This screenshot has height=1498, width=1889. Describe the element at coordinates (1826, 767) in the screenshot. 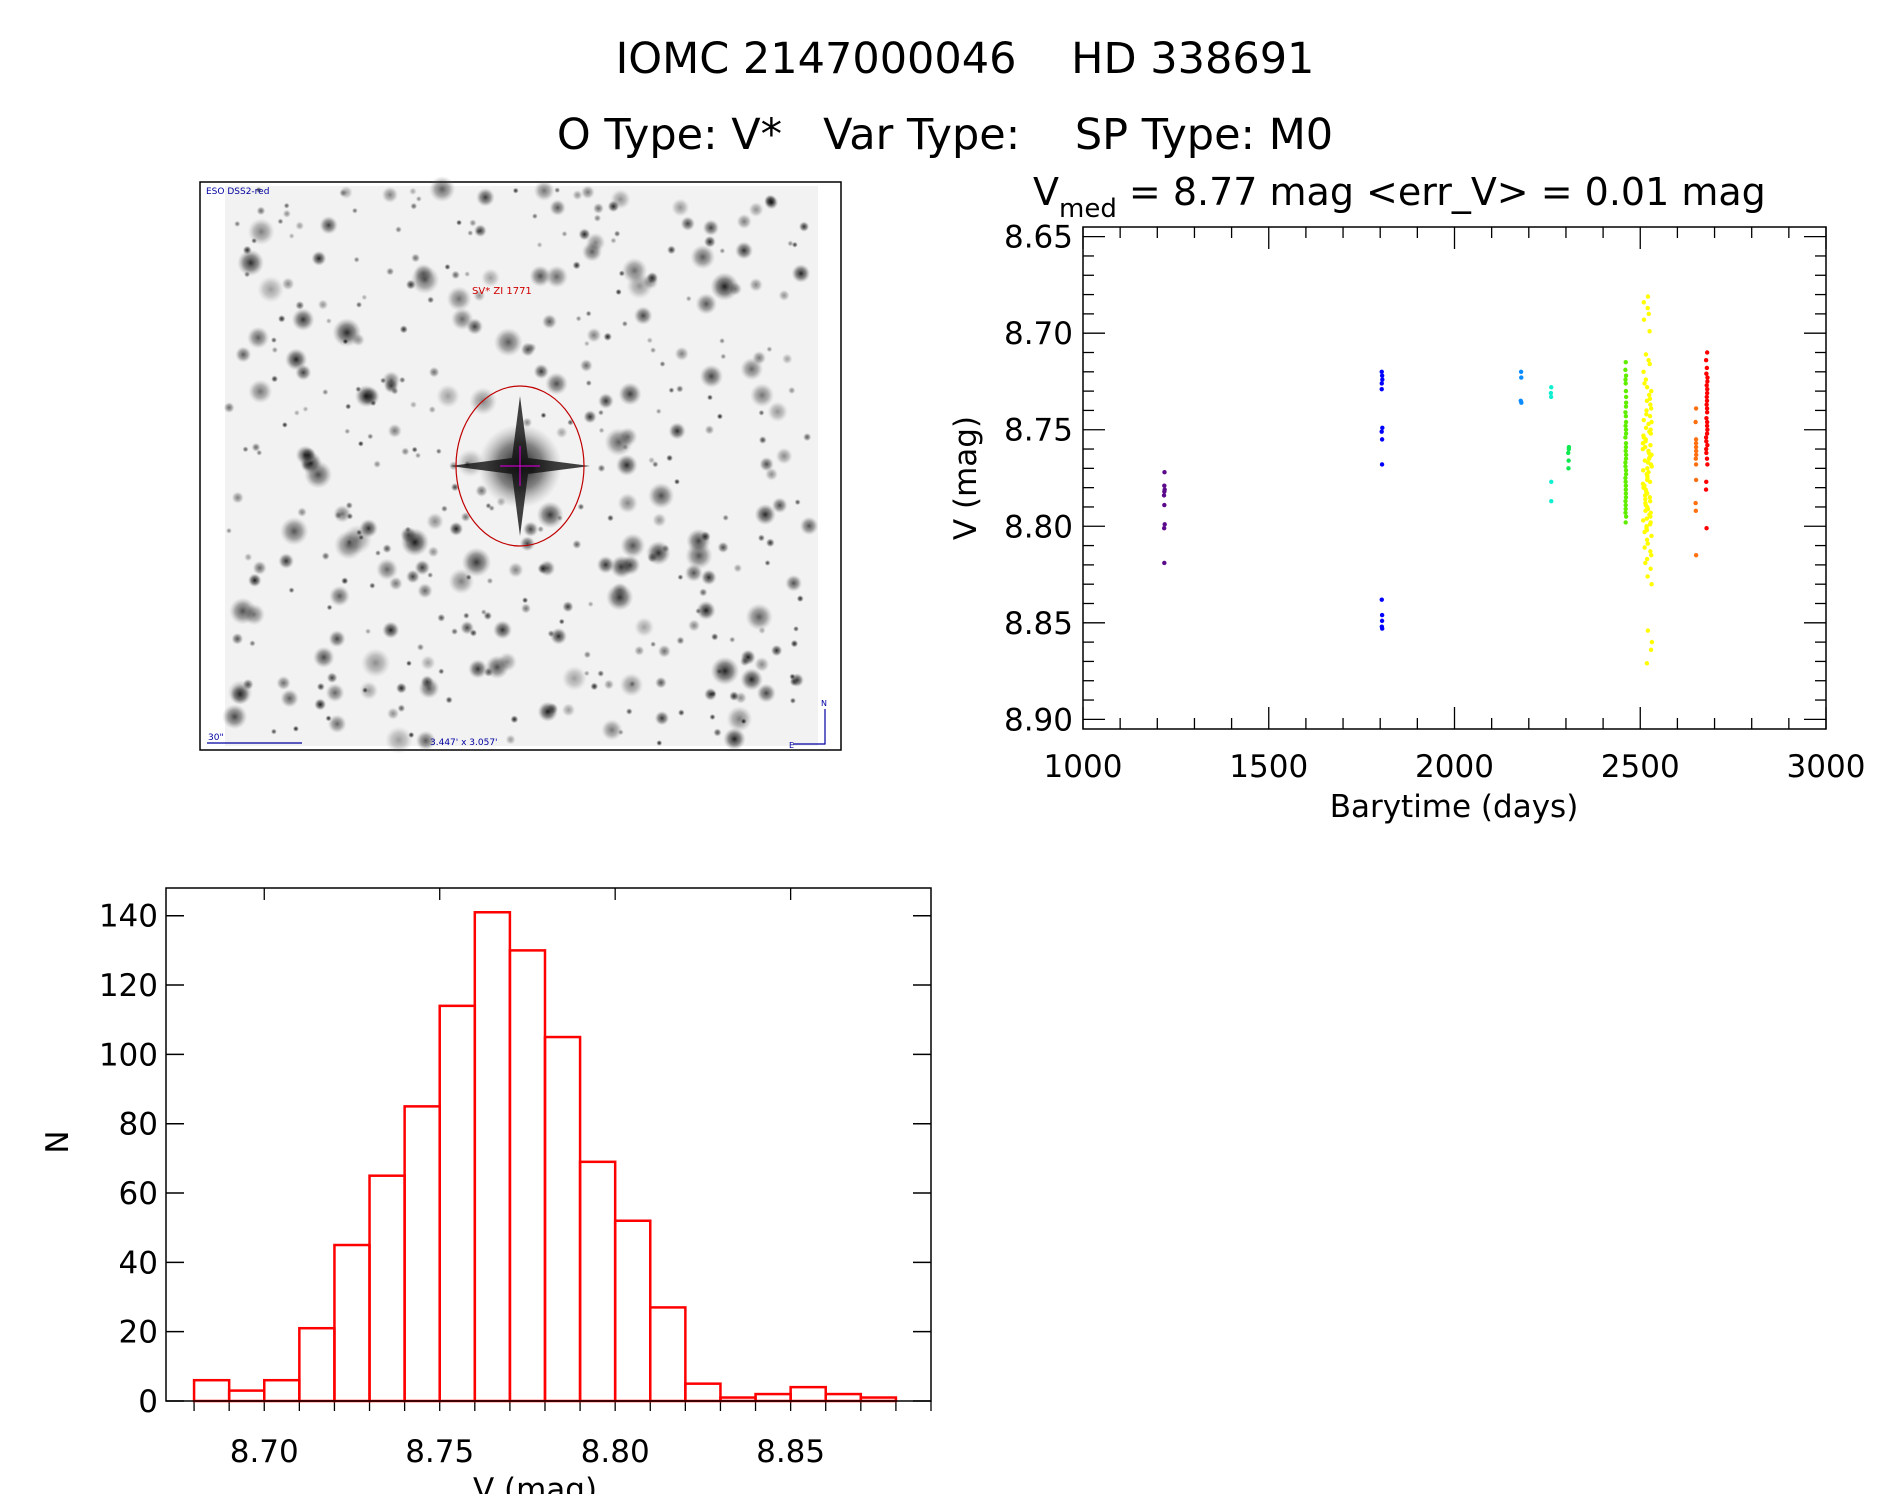

I see `x-tick-label: 3000` at that location.